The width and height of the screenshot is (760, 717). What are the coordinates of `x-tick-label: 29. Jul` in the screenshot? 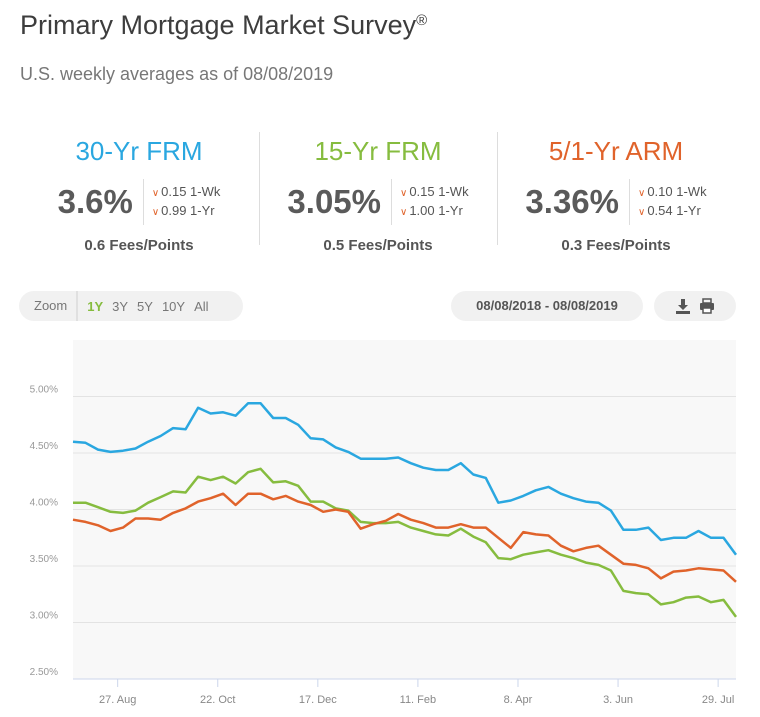 It's located at (718, 700).